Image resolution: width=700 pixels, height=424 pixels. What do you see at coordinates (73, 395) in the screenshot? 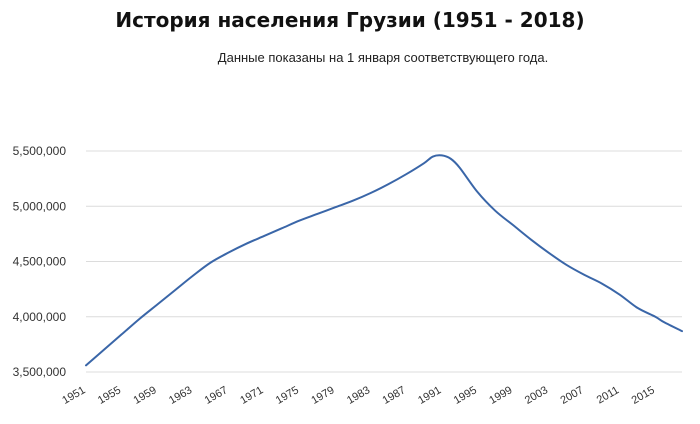
I see `x-tick-label: 1951` at bounding box center [73, 395].